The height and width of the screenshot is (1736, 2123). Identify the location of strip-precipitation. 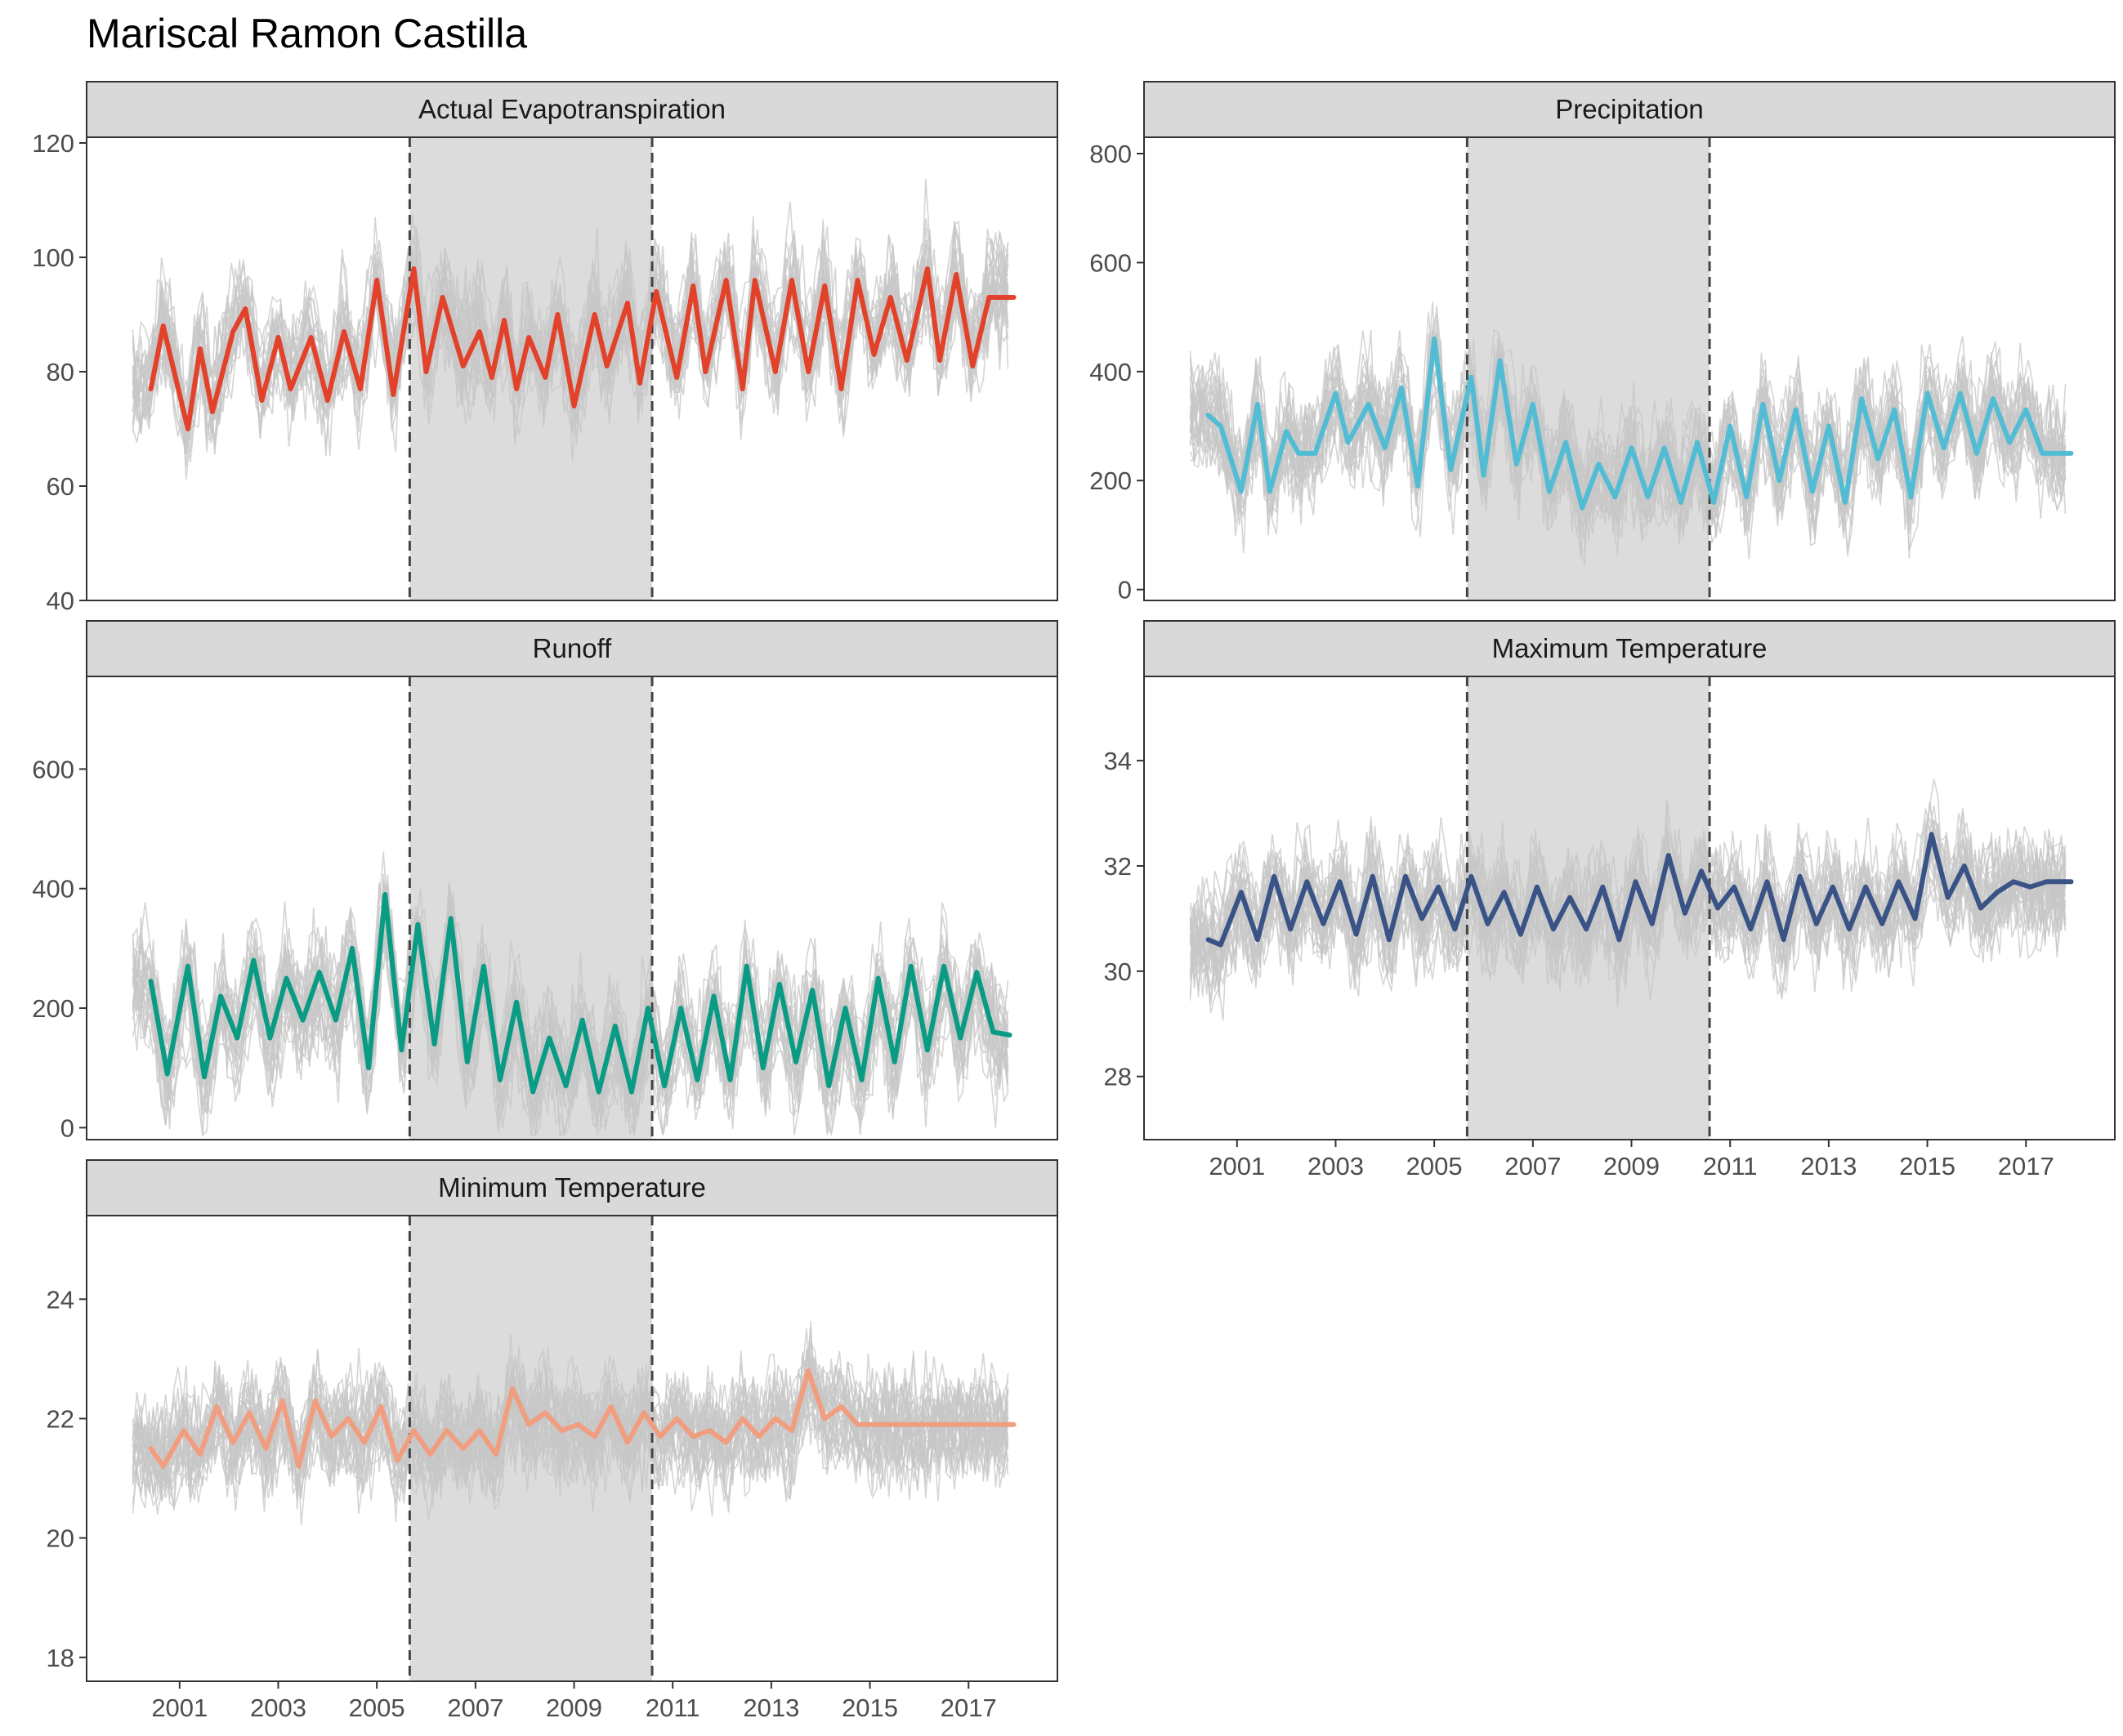
(1630, 110).